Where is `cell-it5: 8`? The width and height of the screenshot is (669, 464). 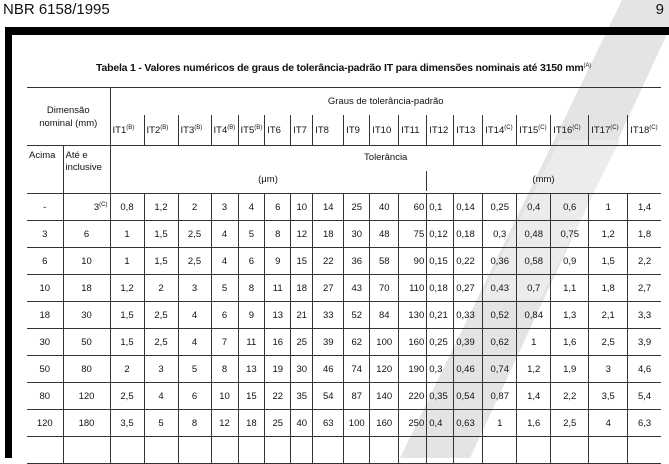 cell-it5: 8 is located at coordinates (251, 288).